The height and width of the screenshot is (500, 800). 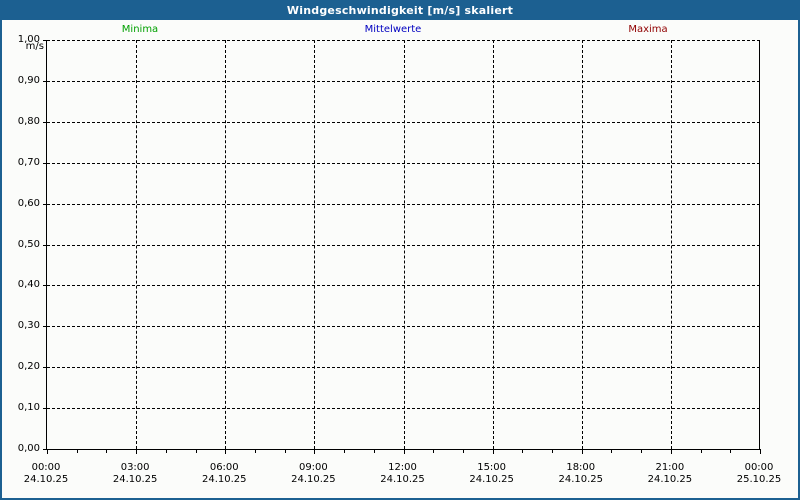 What do you see at coordinates (759, 479) in the screenshot?
I see `x-axis-label-date: 25.10.25` at bounding box center [759, 479].